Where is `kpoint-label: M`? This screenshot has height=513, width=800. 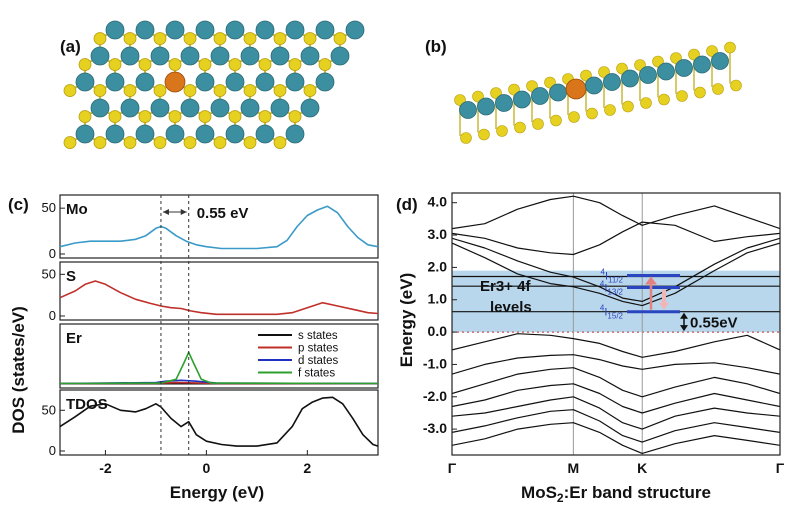
kpoint-label: M is located at coordinates (574, 468).